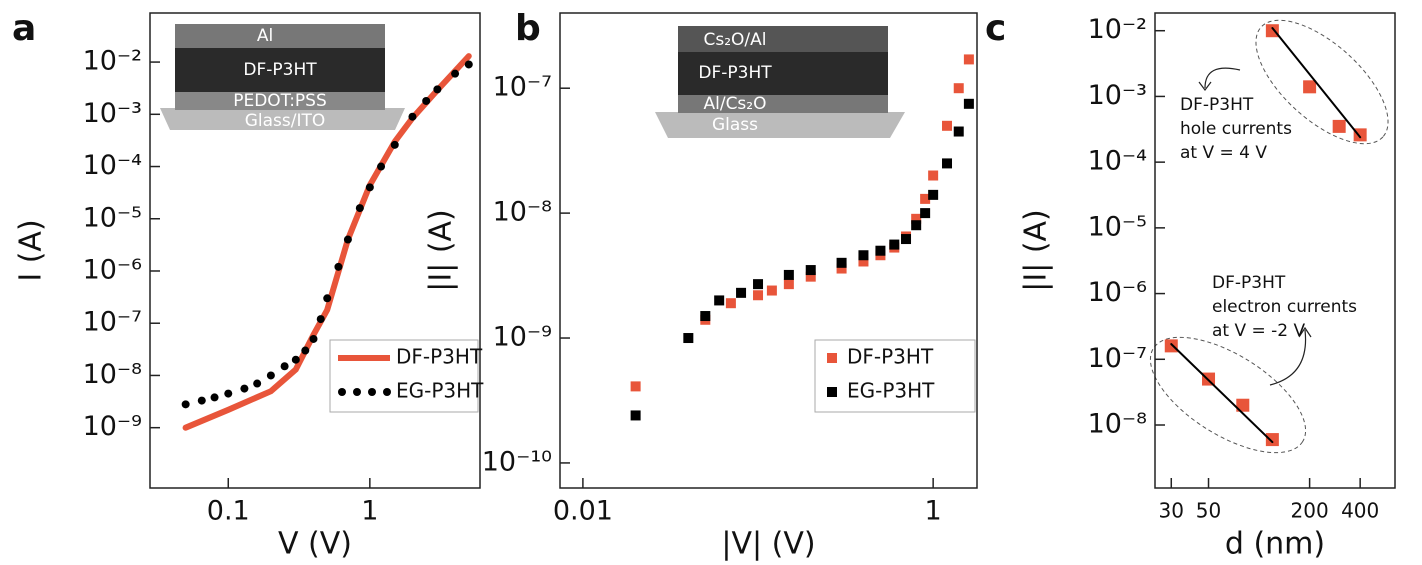 Image resolution: width=1422 pixels, height=565 pixels. What do you see at coordinates (1284, 307) in the screenshot?
I see `annotation: electron currents` at bounding box center [1284, 307].